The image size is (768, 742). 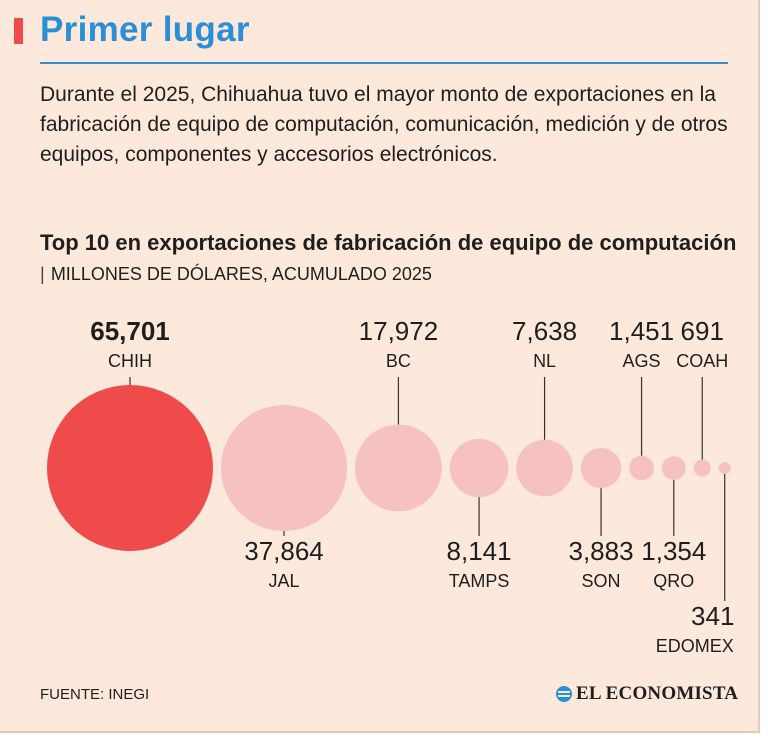 I want to click on accent-bar, so click(x=18, y=31).